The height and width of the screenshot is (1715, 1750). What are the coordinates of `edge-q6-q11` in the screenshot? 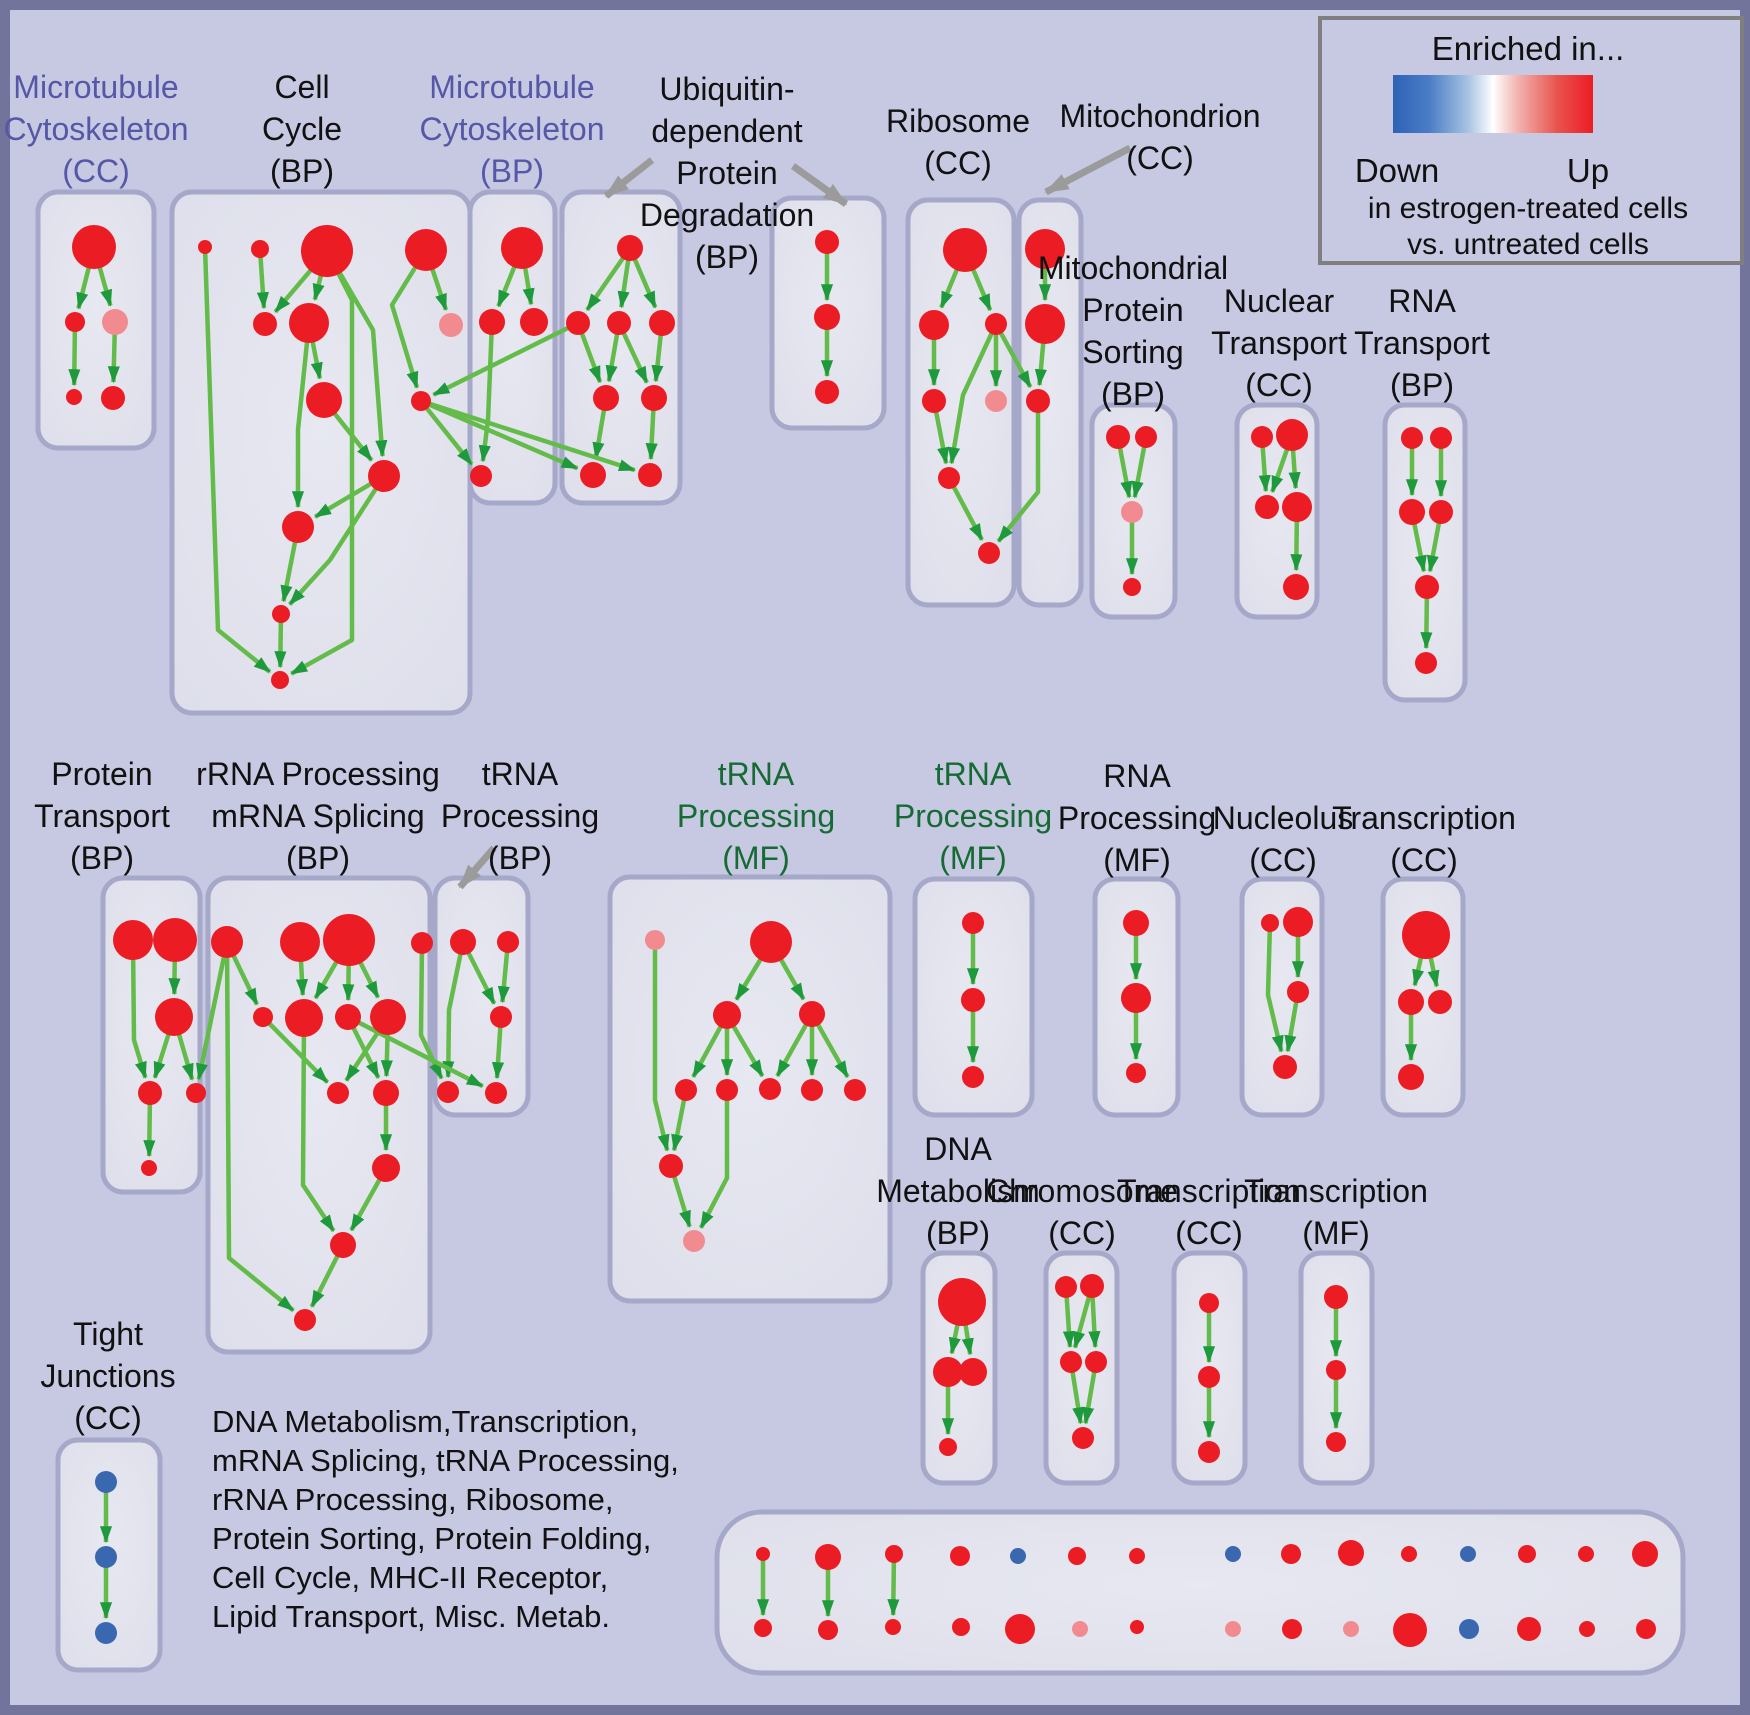 It's located at (714, 1159).